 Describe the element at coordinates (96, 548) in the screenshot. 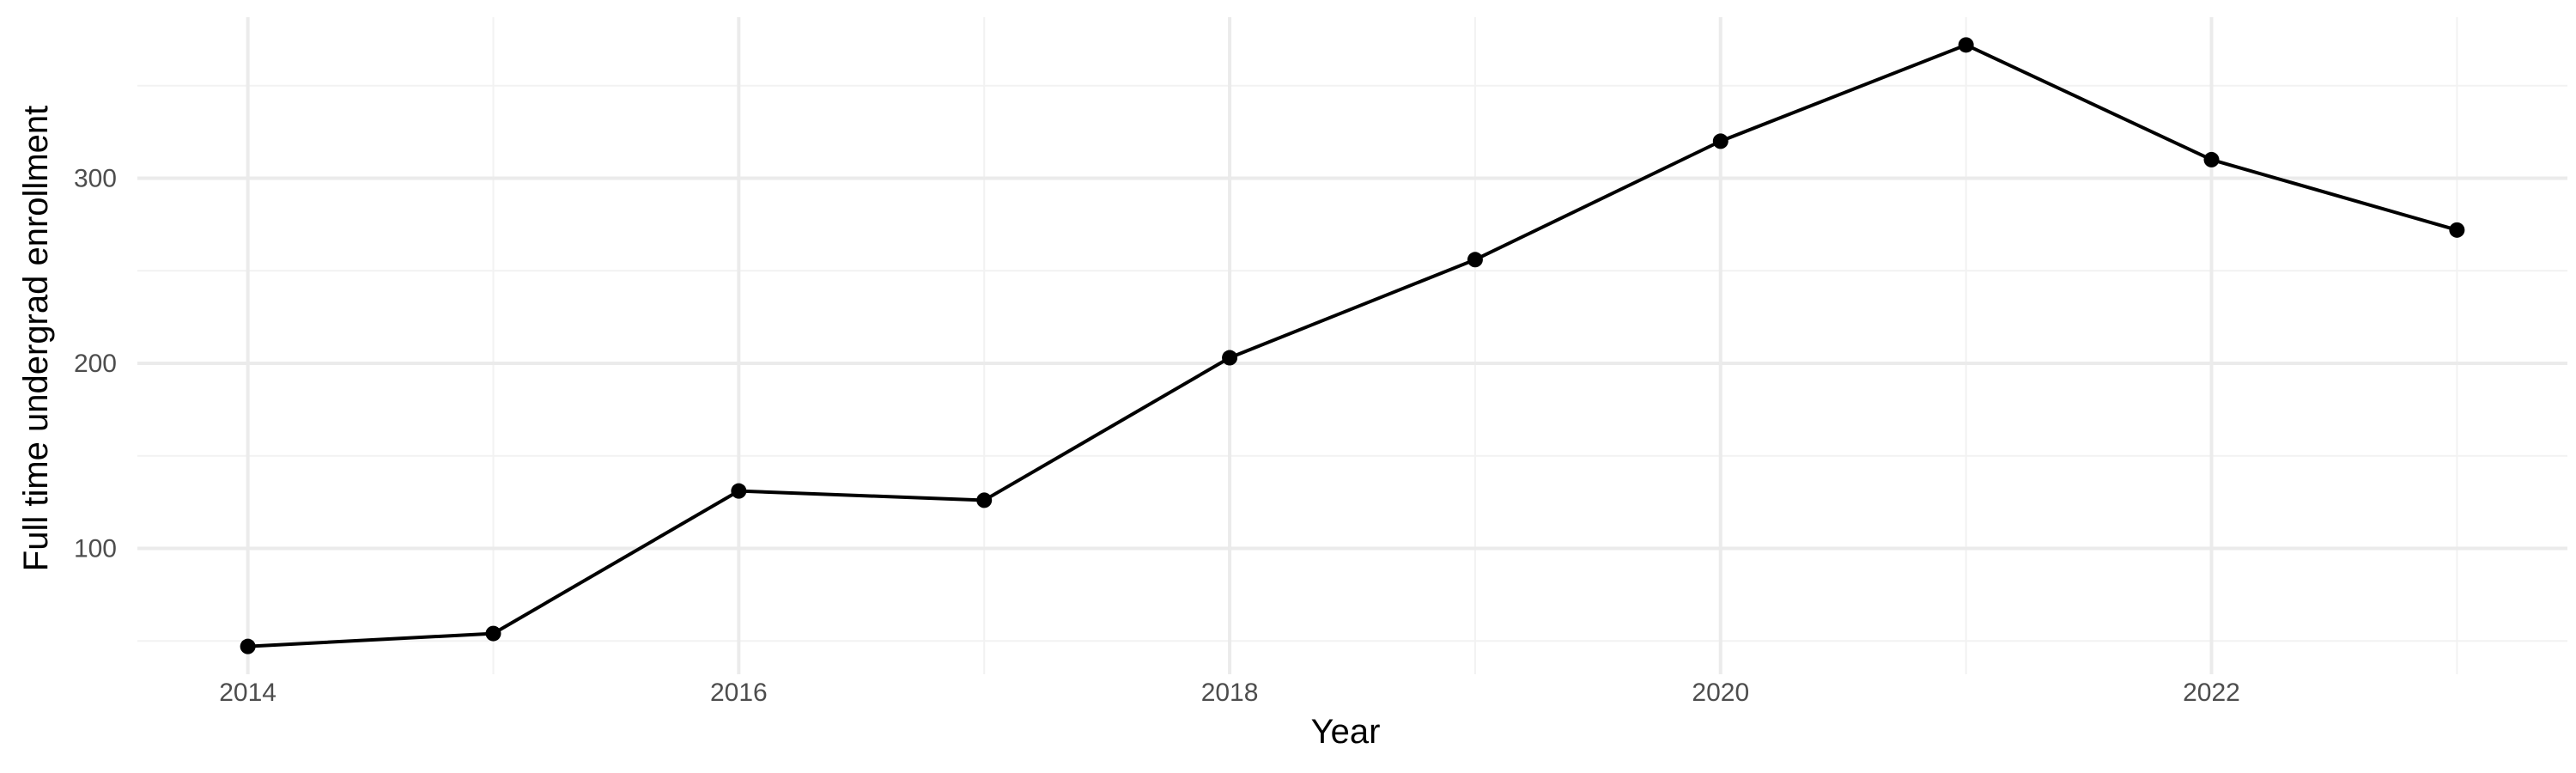

I see `y-tick-label: 100` at that location.